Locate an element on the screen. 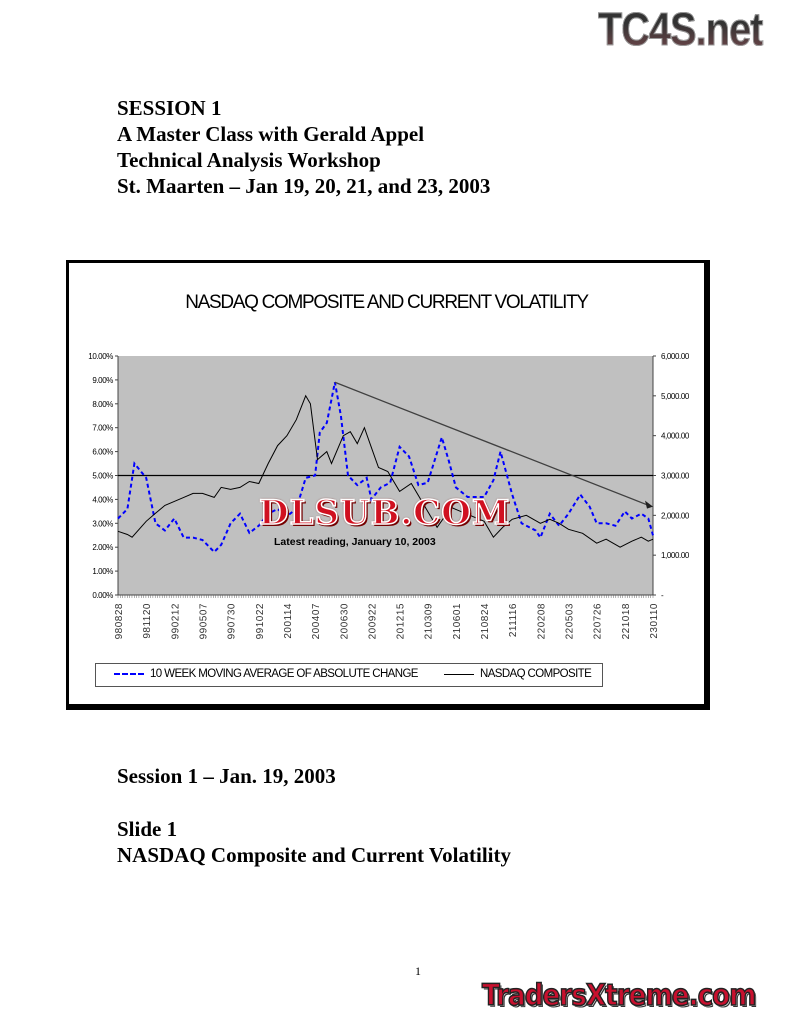 The image size is (791, 1024). x-tick-label: 220208 is located at coordinates (541, 621).